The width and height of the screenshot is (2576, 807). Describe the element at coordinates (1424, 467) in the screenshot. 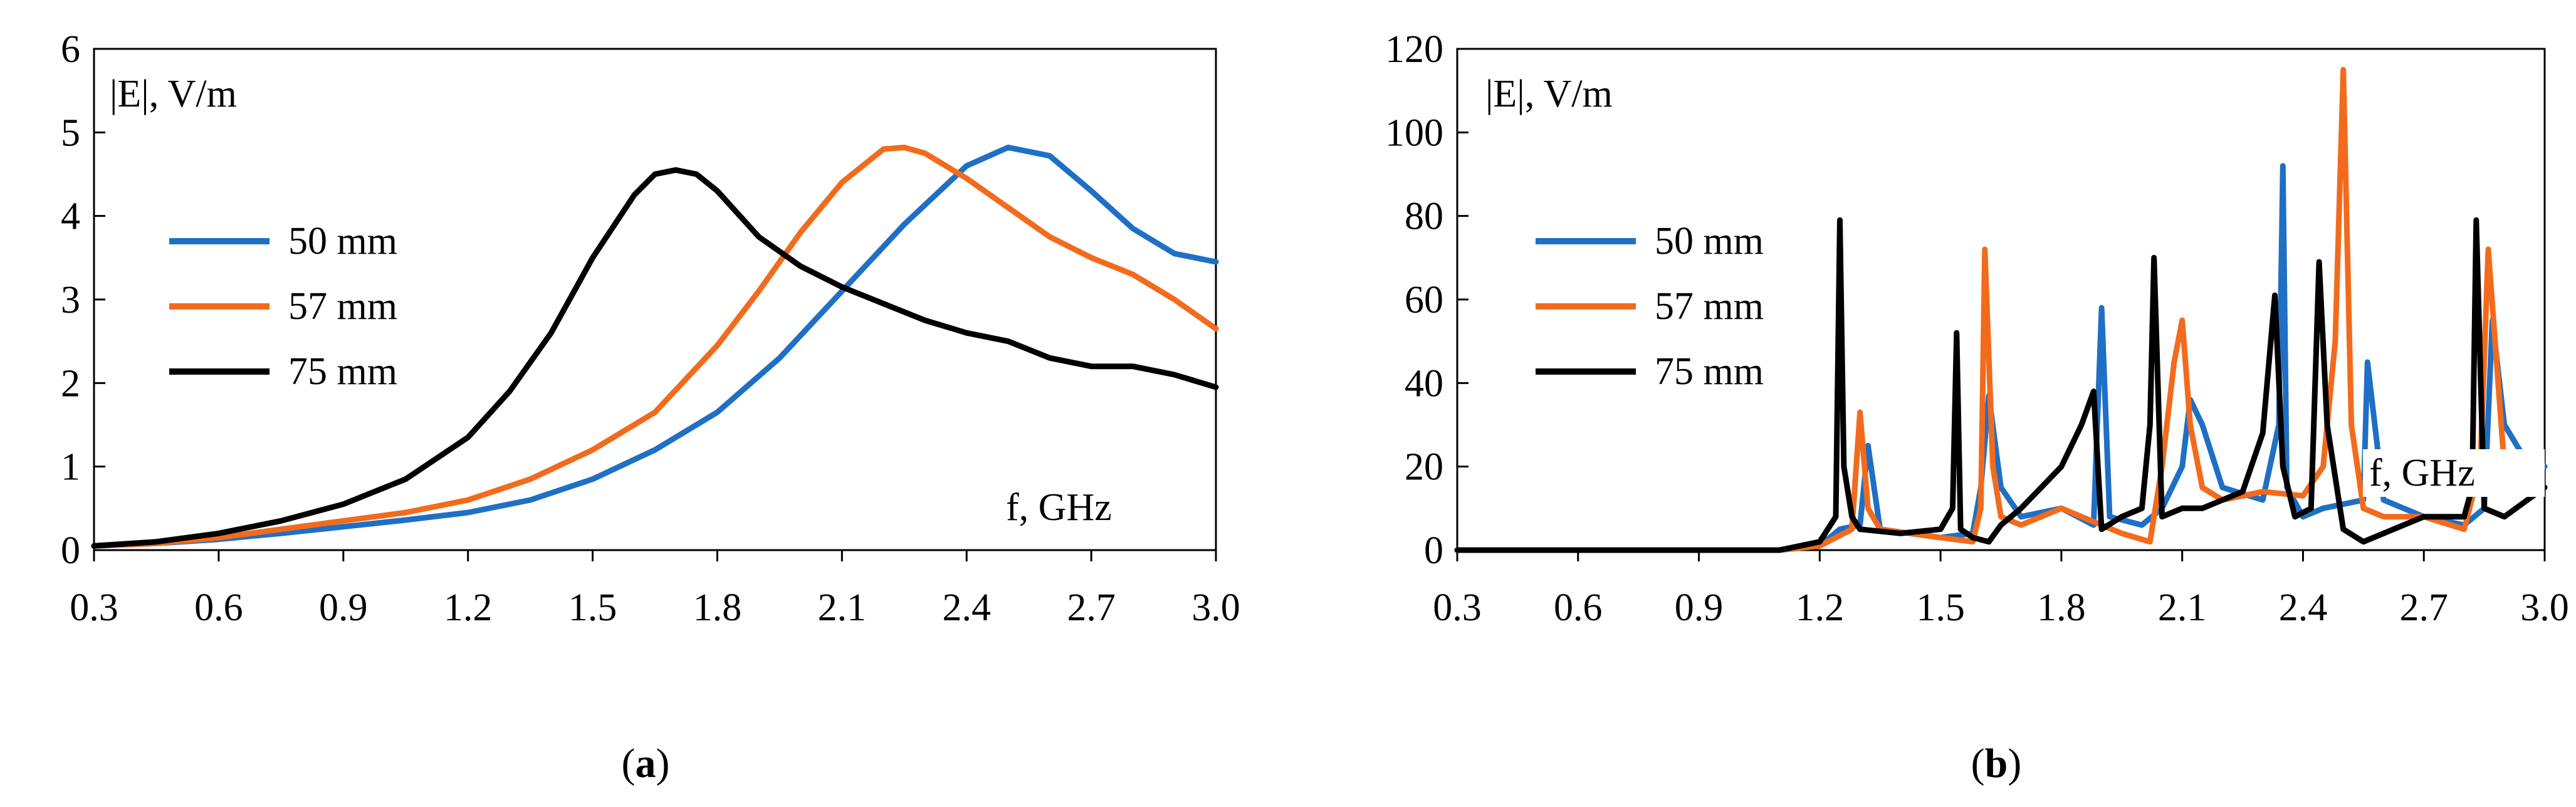

I see `y-tick-label: 20` at that location.